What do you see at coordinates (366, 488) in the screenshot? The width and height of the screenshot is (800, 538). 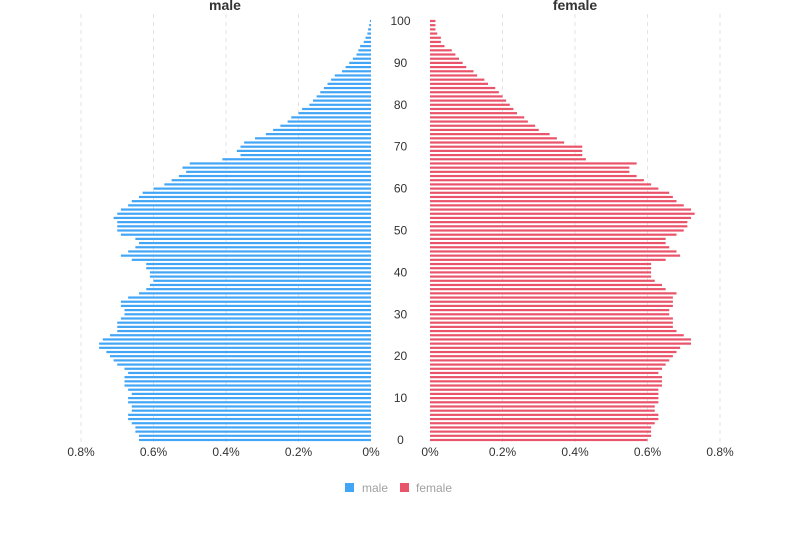 I see `legend-item-male: male` at bounding box center [366, 488].